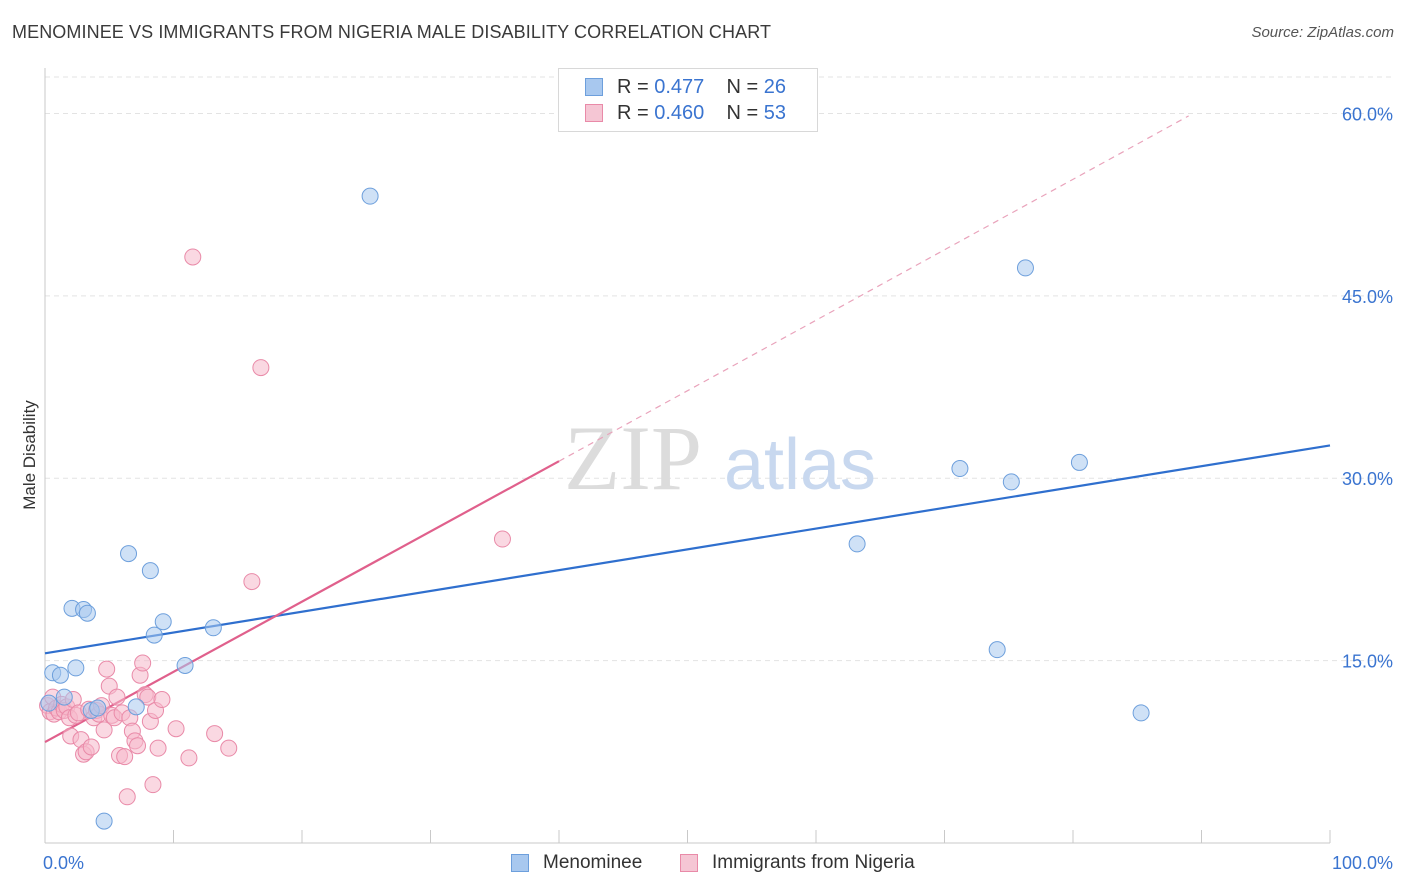  What do you see at coordinates (1367, 114) in the screenshot?
I see `y-tick-label: 60.0%` at bounding box center [1367, 114].